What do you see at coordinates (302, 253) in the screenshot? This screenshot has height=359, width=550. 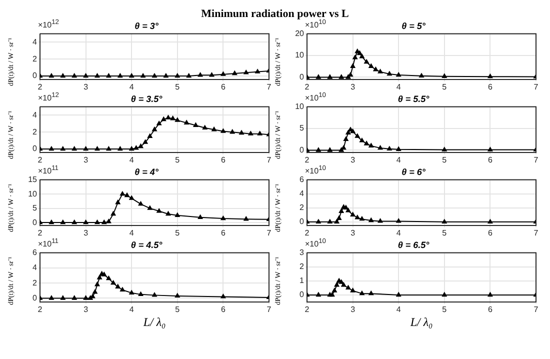 I see `y-tick-label: 3` at bounding box center [302, 253].